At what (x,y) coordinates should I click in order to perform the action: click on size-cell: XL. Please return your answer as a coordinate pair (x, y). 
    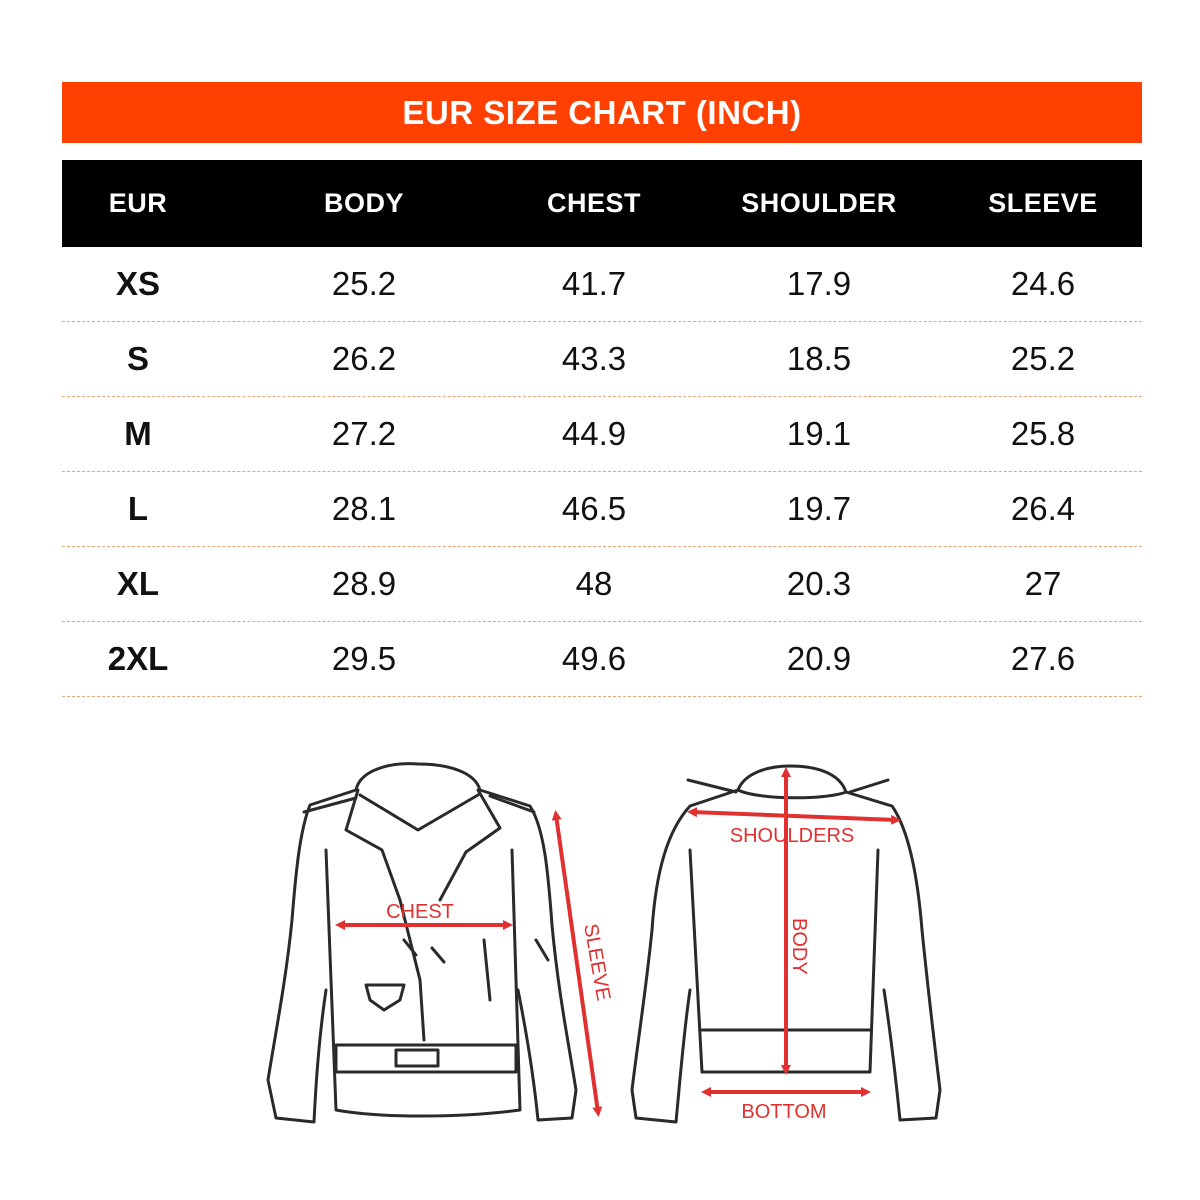
    Looking at the image, I should click on (138, 583).